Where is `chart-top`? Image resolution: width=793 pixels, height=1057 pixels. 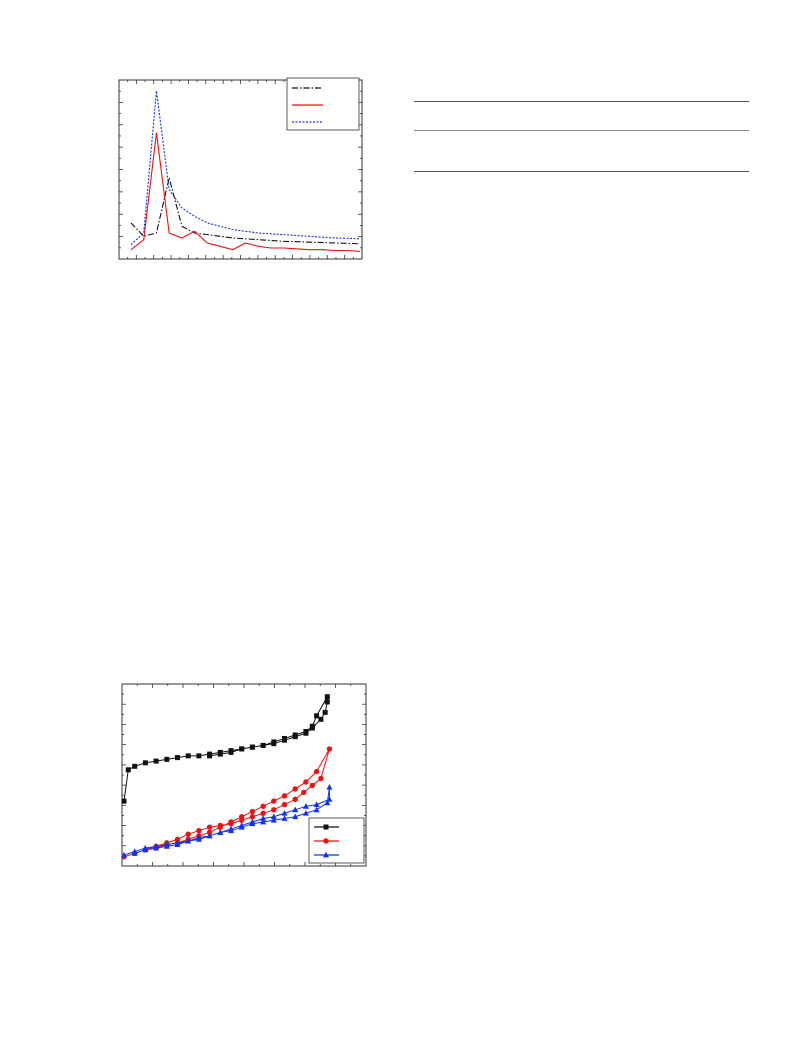 chart-top is located at coordinates (240, 168).